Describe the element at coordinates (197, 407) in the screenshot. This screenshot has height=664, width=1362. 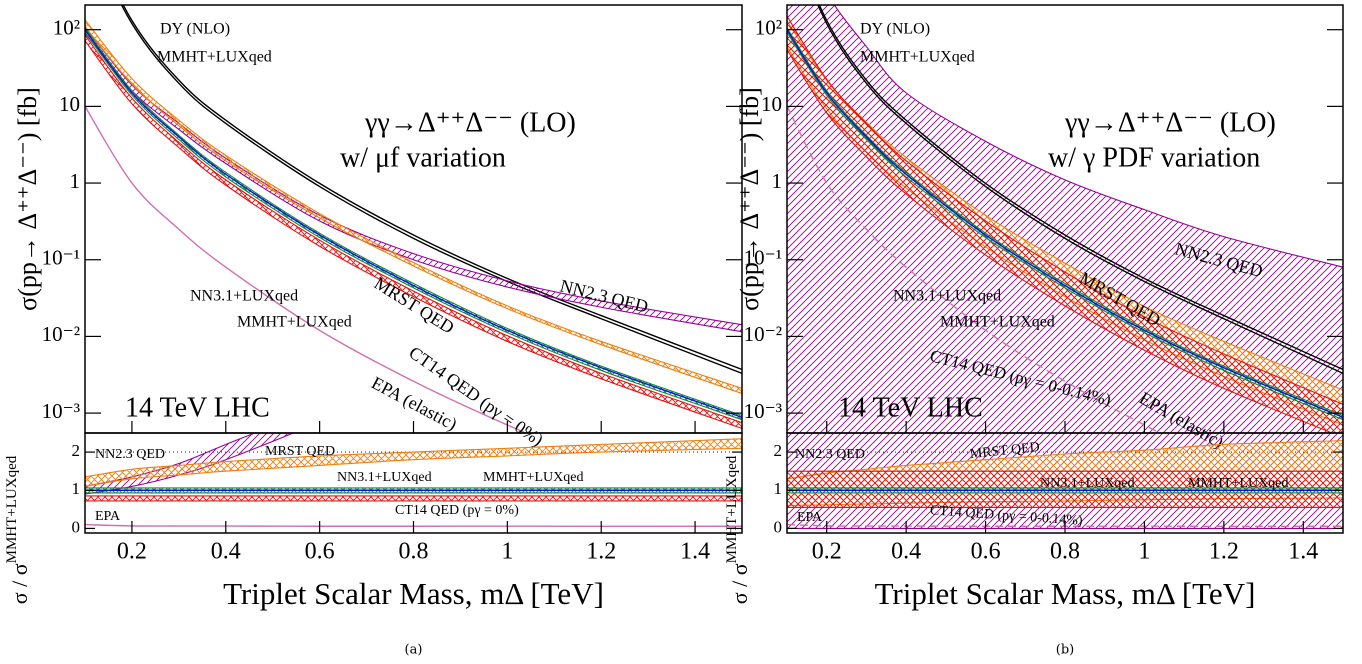
I see `annotation: 14 TeV LHC` at that location.